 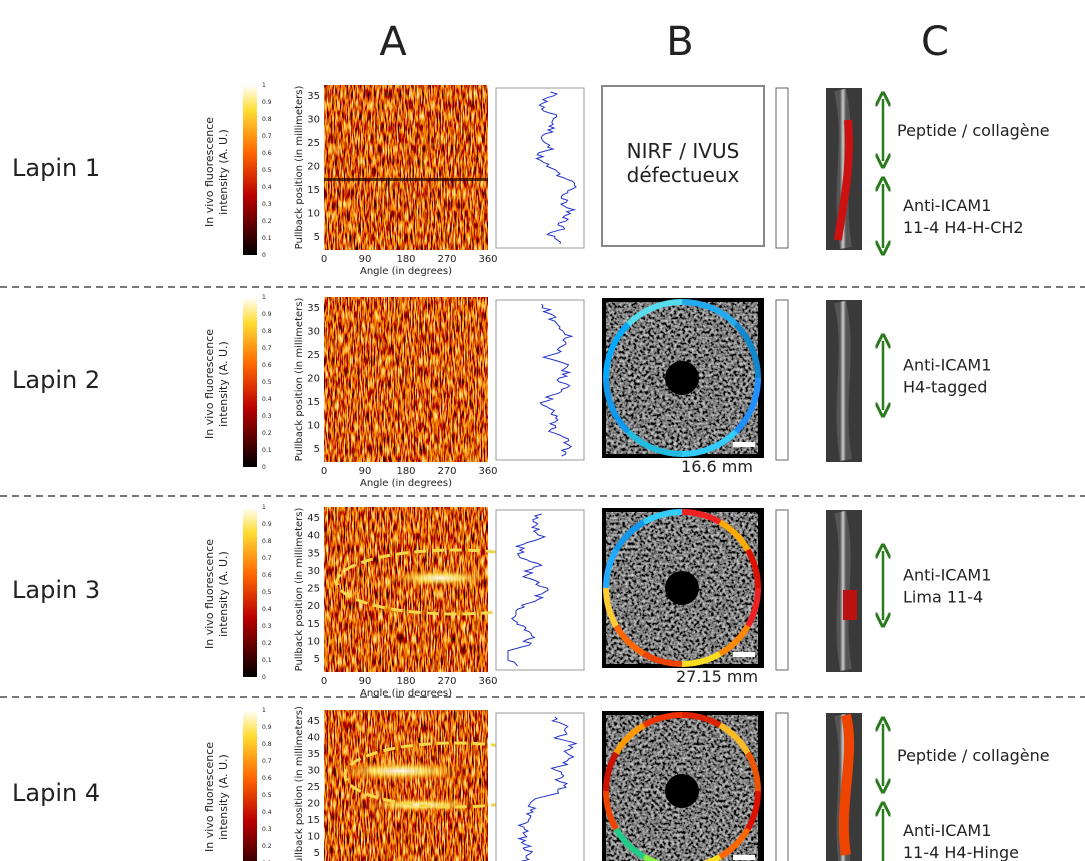 I want to click on annotation: 11-4 H4-Hinge, so click(x=961, y=852).